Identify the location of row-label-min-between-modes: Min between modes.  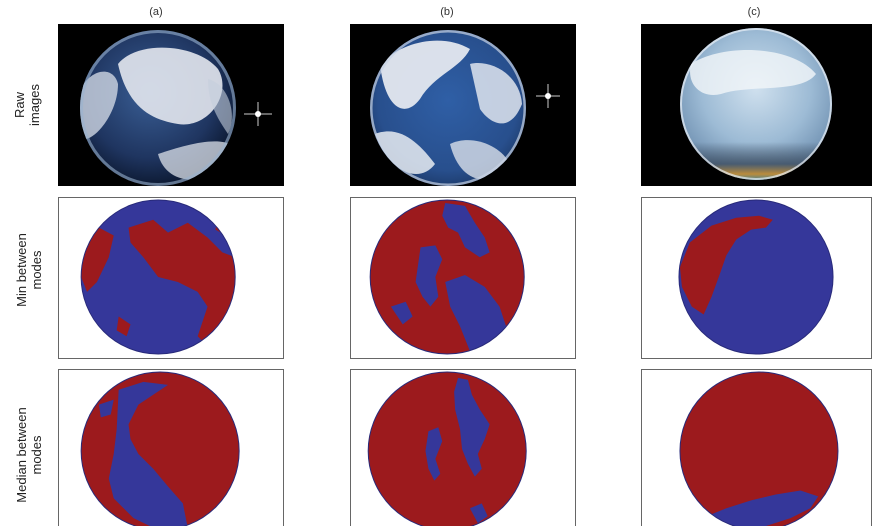
(29, 270).